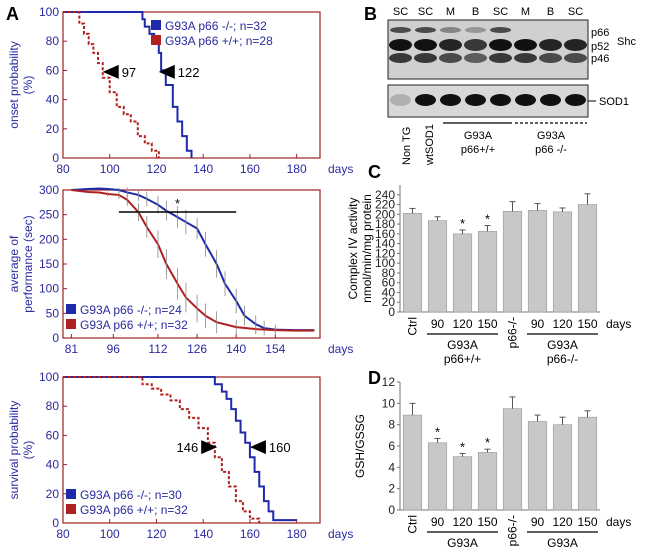 The height and width of the screenshot is (552, 652). Describe the element at coordinates (551, 136) in the screenshot. I see `blot-group2-line1: G93A` at that location.